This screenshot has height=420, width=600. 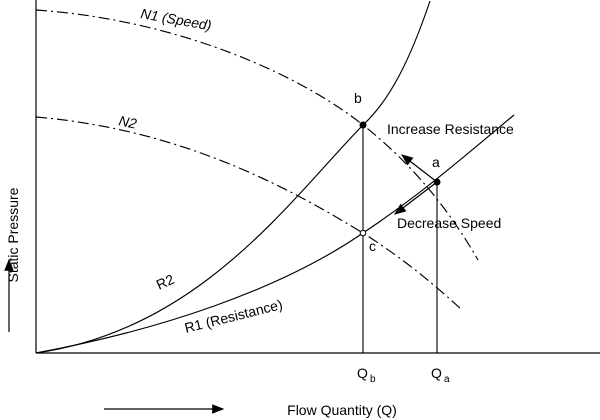 What do you see at coordinates (127, 121) in the screenshot?
I see `n2-speed-label: N2` at bounding box center [127, 121].